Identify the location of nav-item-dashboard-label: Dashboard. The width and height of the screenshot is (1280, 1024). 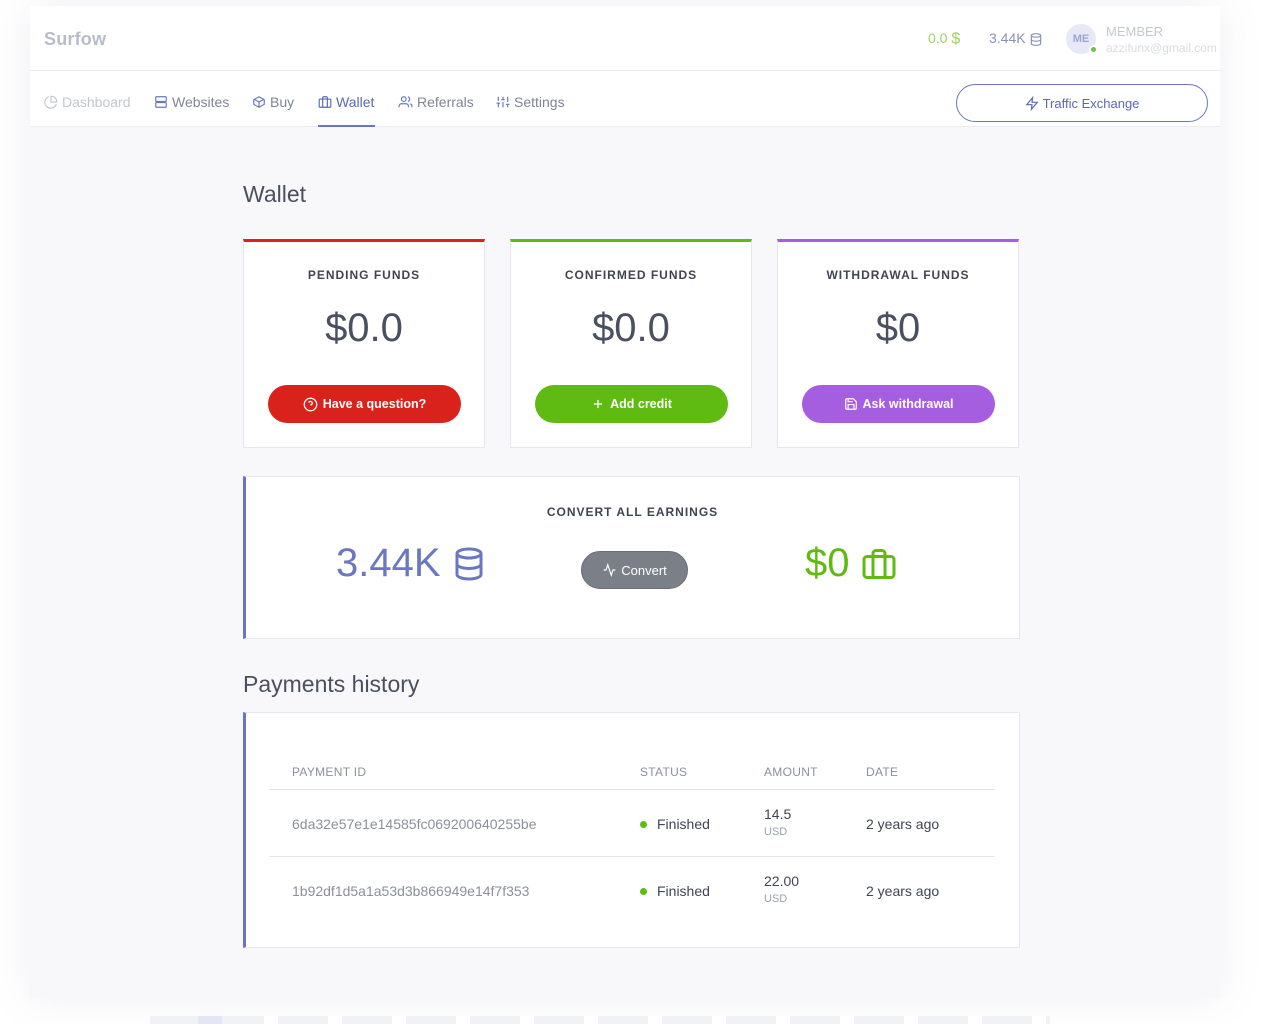
(96, 102).